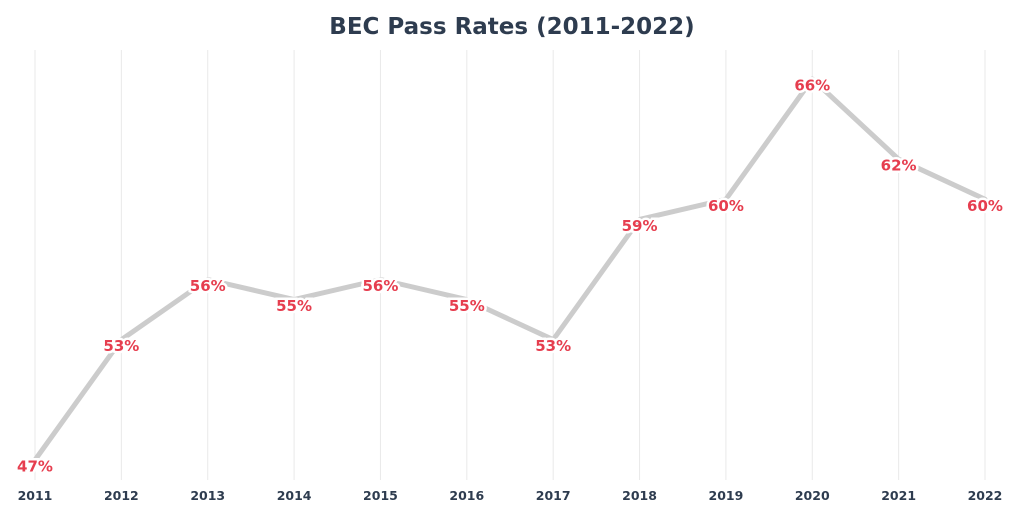 This screenshot has width=1024, height=520. What do you see at coordinates (812, 495) in the screenshot?
I see `x-tick-label-2020: 2020` at bounding box center [812, 495].